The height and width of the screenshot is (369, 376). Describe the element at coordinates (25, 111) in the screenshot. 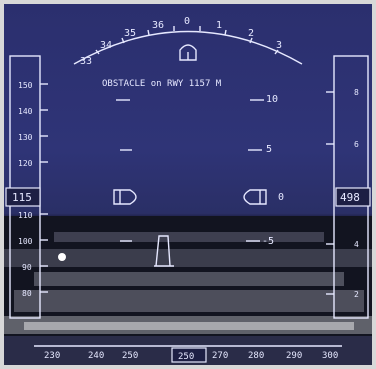

I see `airspeed-tick-140: 140` at that location.